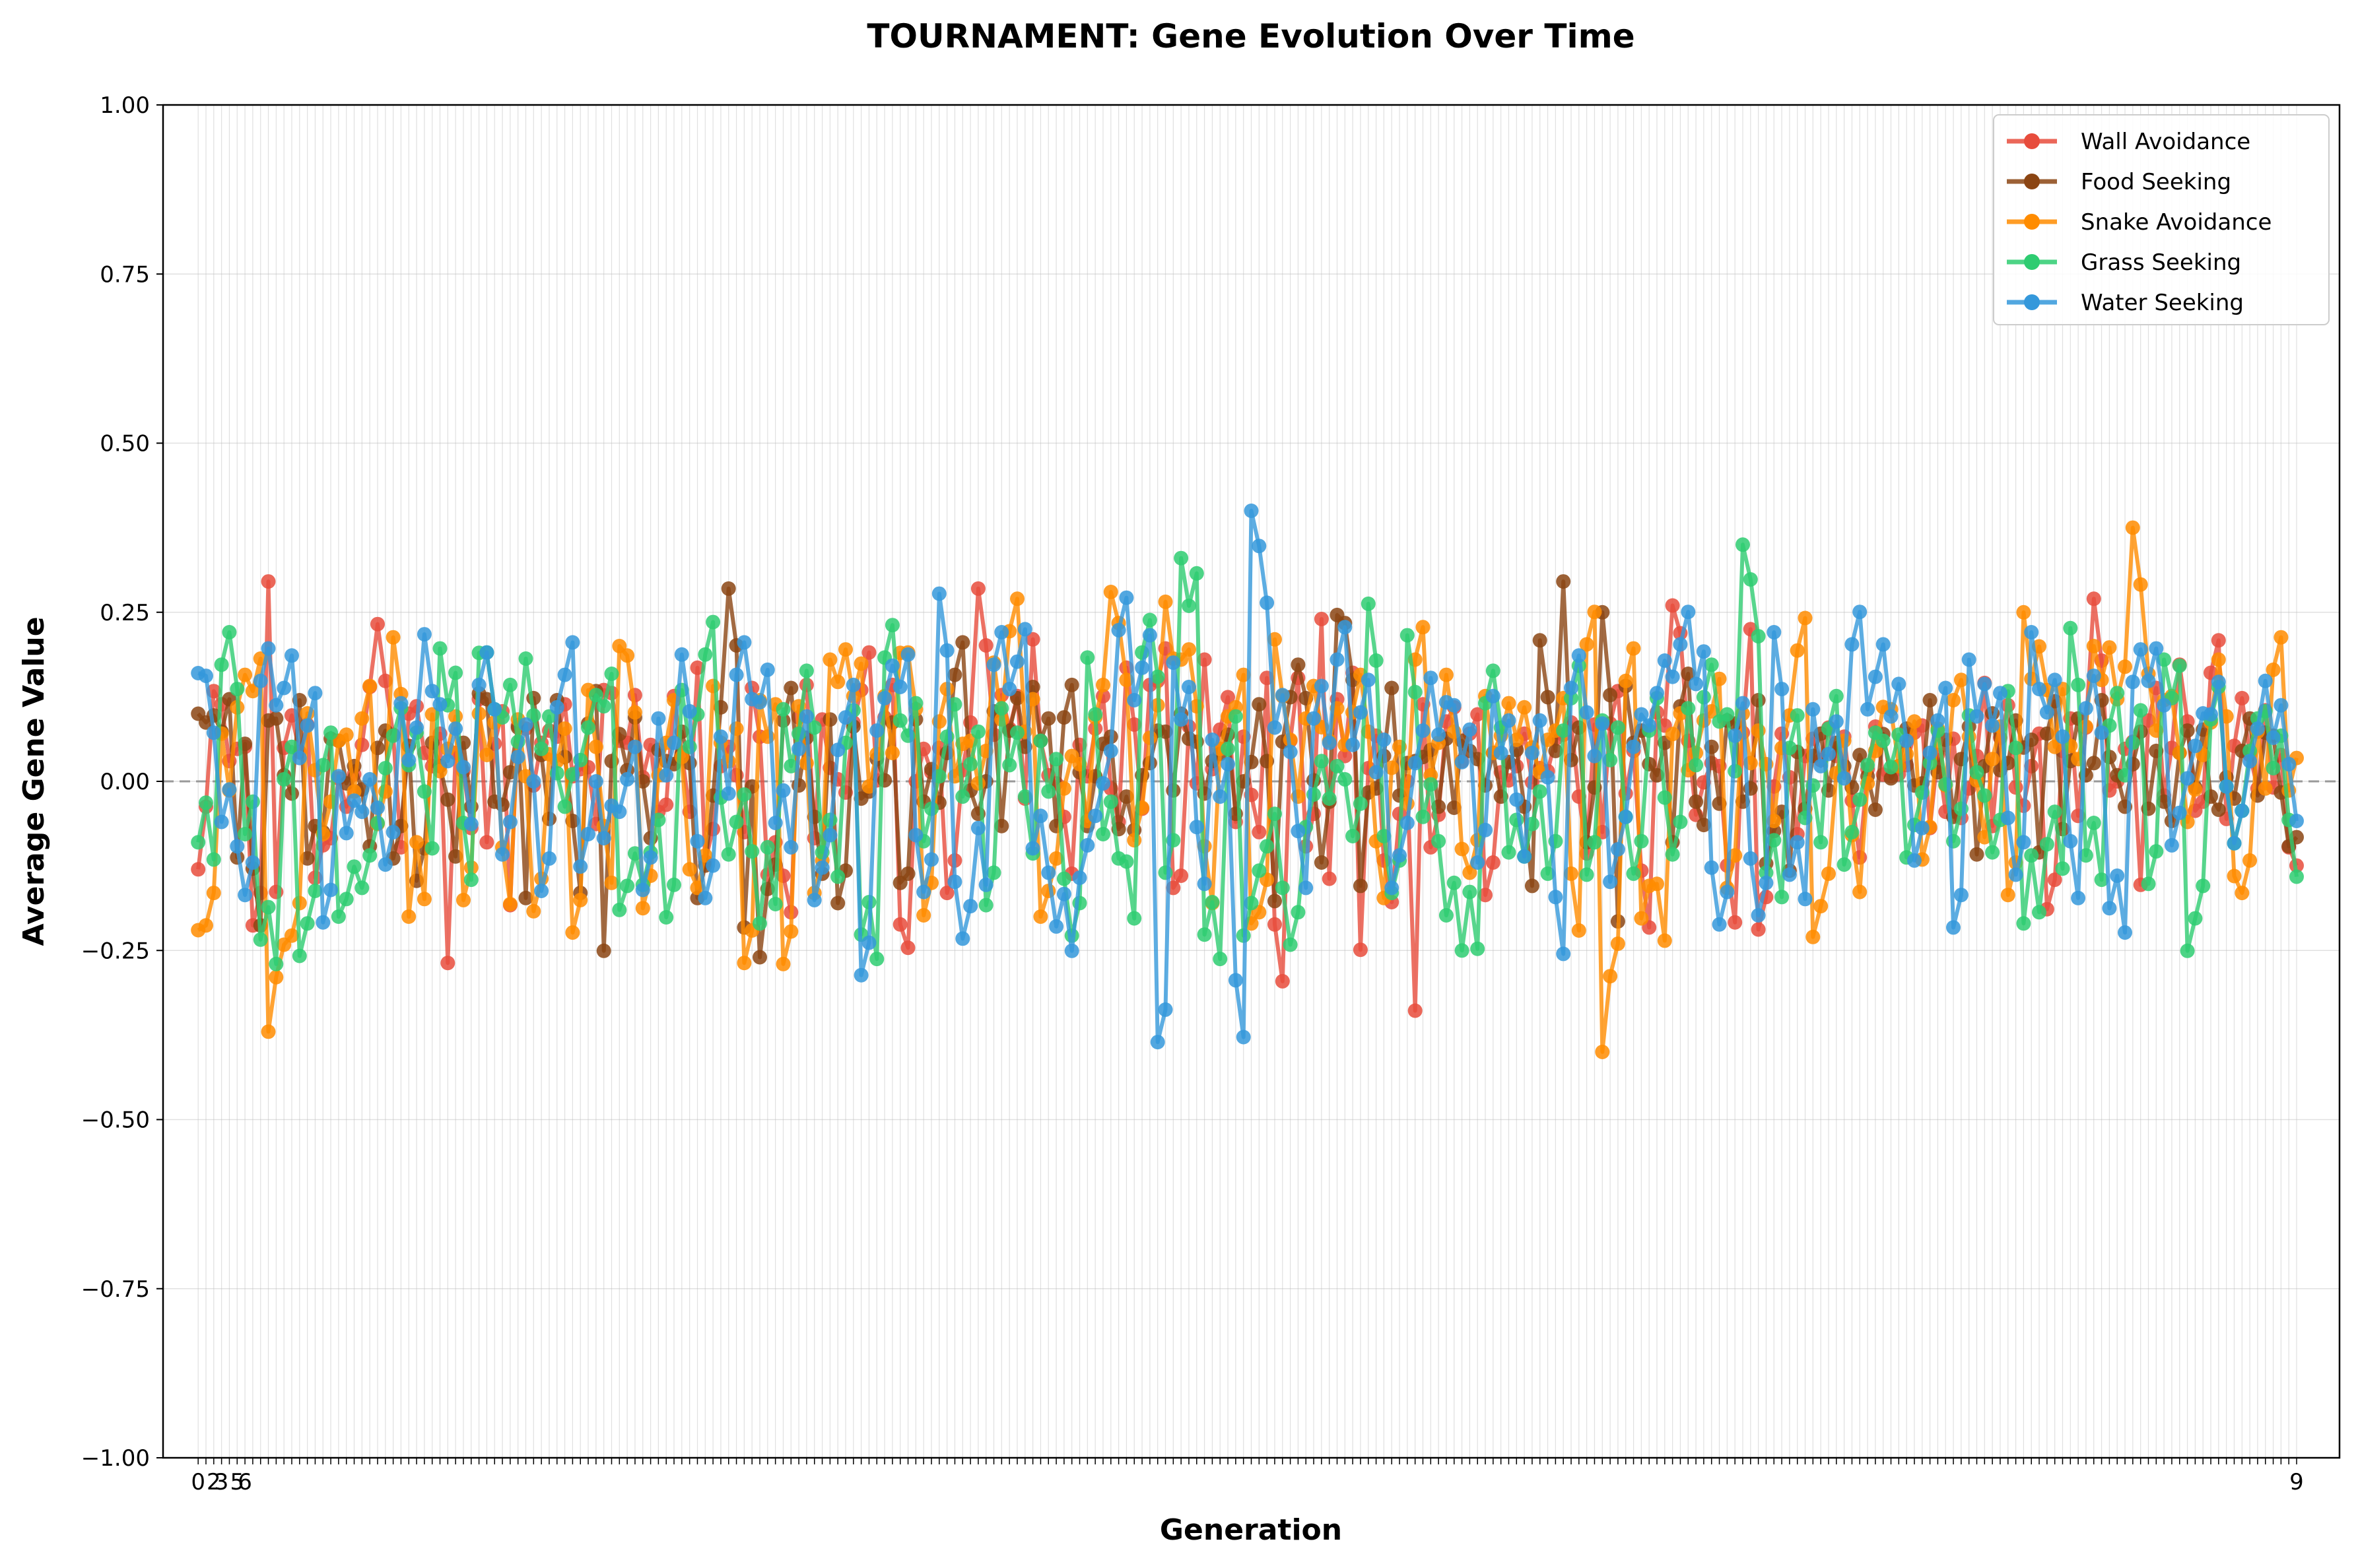  What do you see at coordinates (125, 105) in the screenshot?
I see `y-tick-label: 1.00` at bounding box center [125, 105].